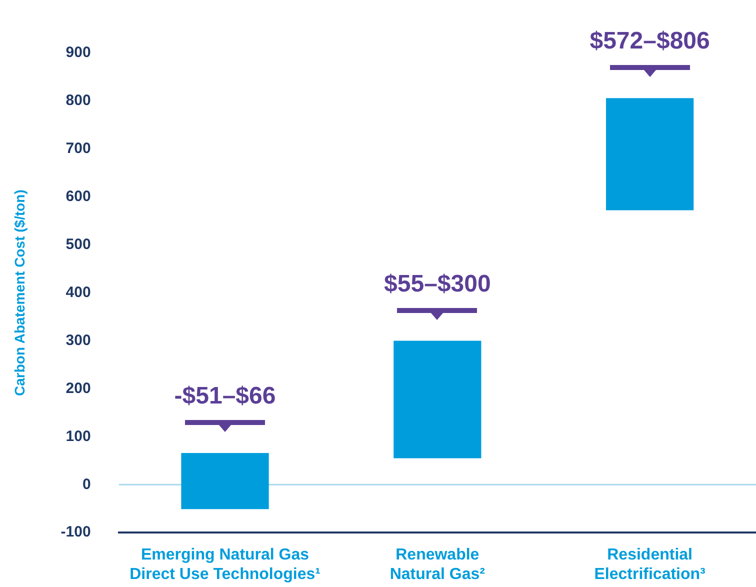  What do you see at coordinates (78, 340) in the screenshot?
I see `y-tick-label: 300` at bounding box center [78, 340].